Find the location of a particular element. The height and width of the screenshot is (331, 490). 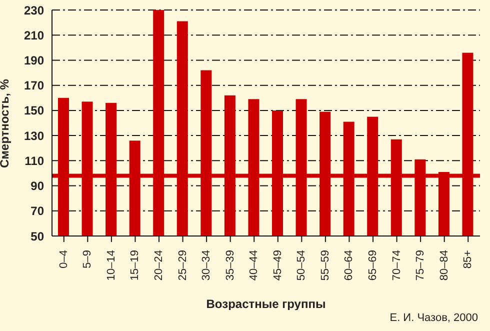

x-tick-label: 65–69 is located at coordinates (373, 265).